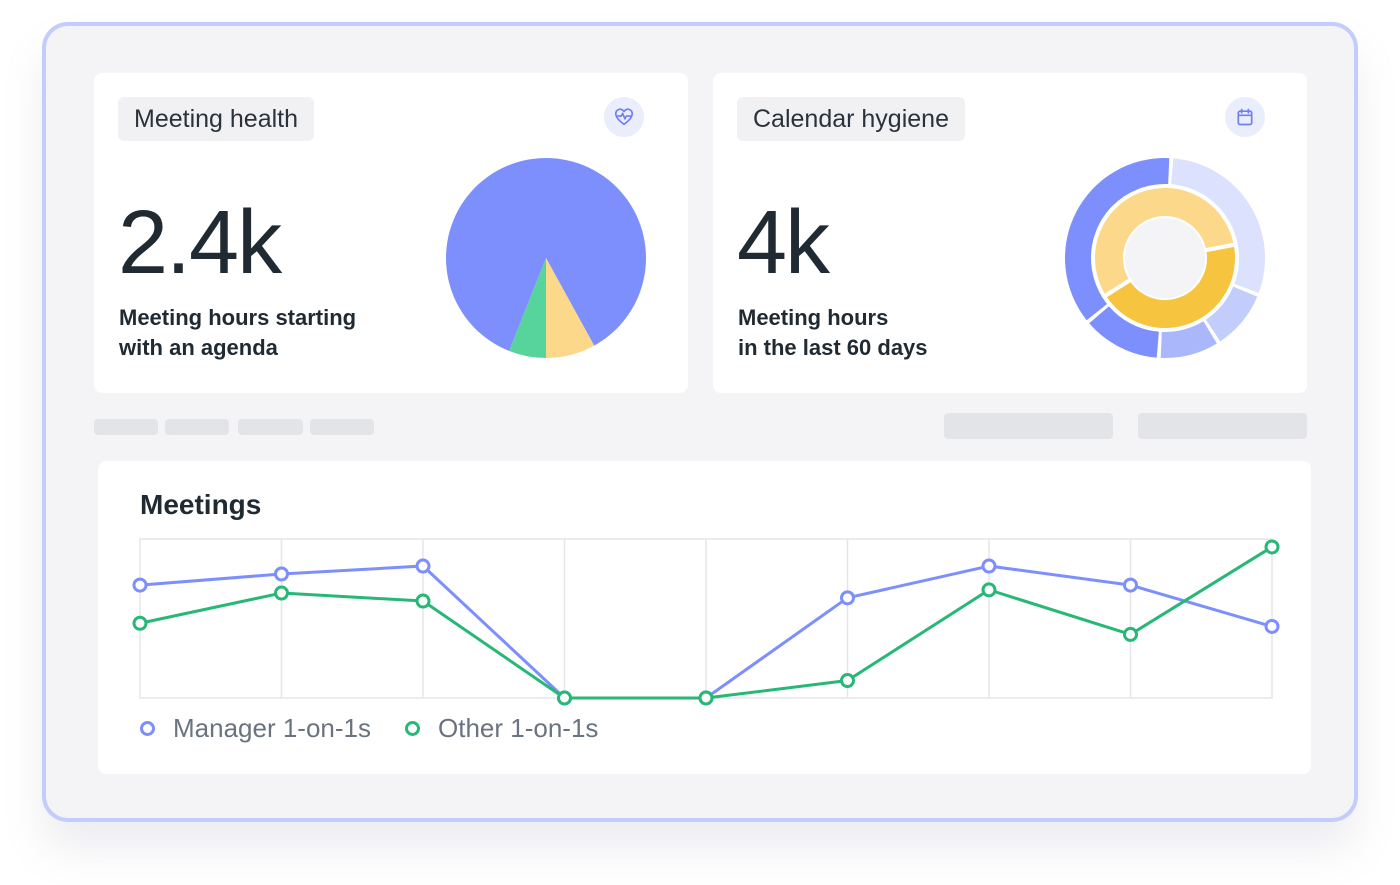 The height and width of the screenshot is (885, 1400). I want to click on legend-marker-manager, so click(147, 728).